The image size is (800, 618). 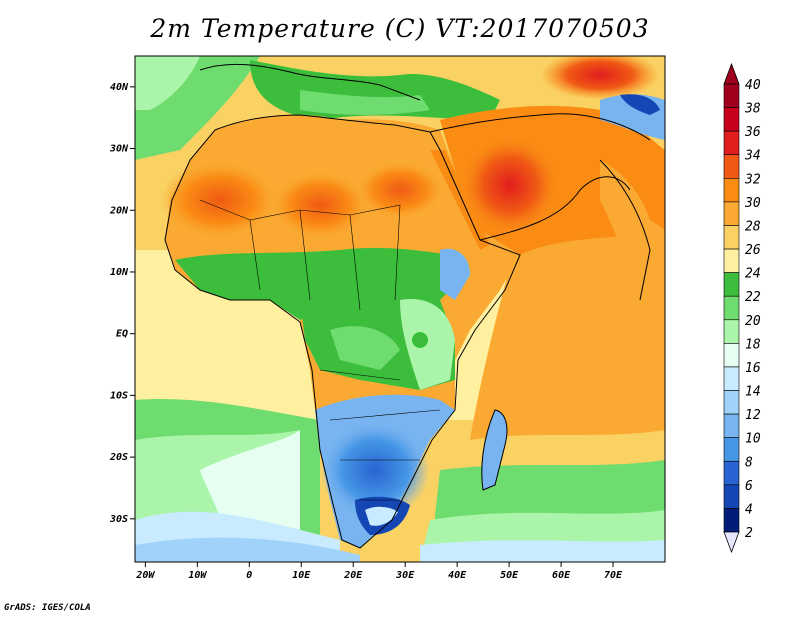 What do you see at coordinates (752, 132) in the screenshot?
I see `colorbar-label: 36` at bounding box center [752, 132].